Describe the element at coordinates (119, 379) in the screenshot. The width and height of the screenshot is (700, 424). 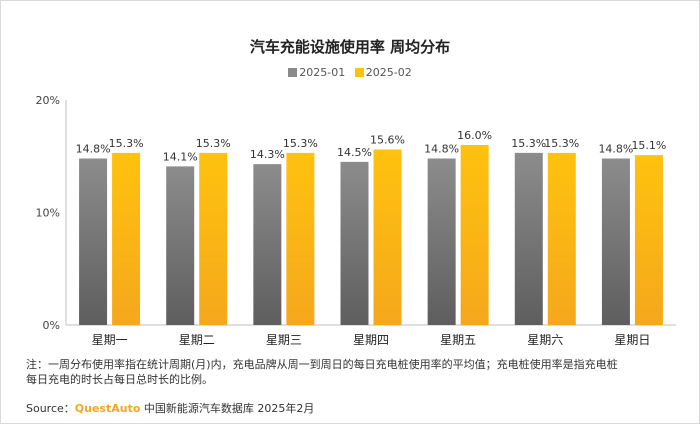
I see `footnote-line-2: 每日充电的时长占每日总时长的比例。` at that location.